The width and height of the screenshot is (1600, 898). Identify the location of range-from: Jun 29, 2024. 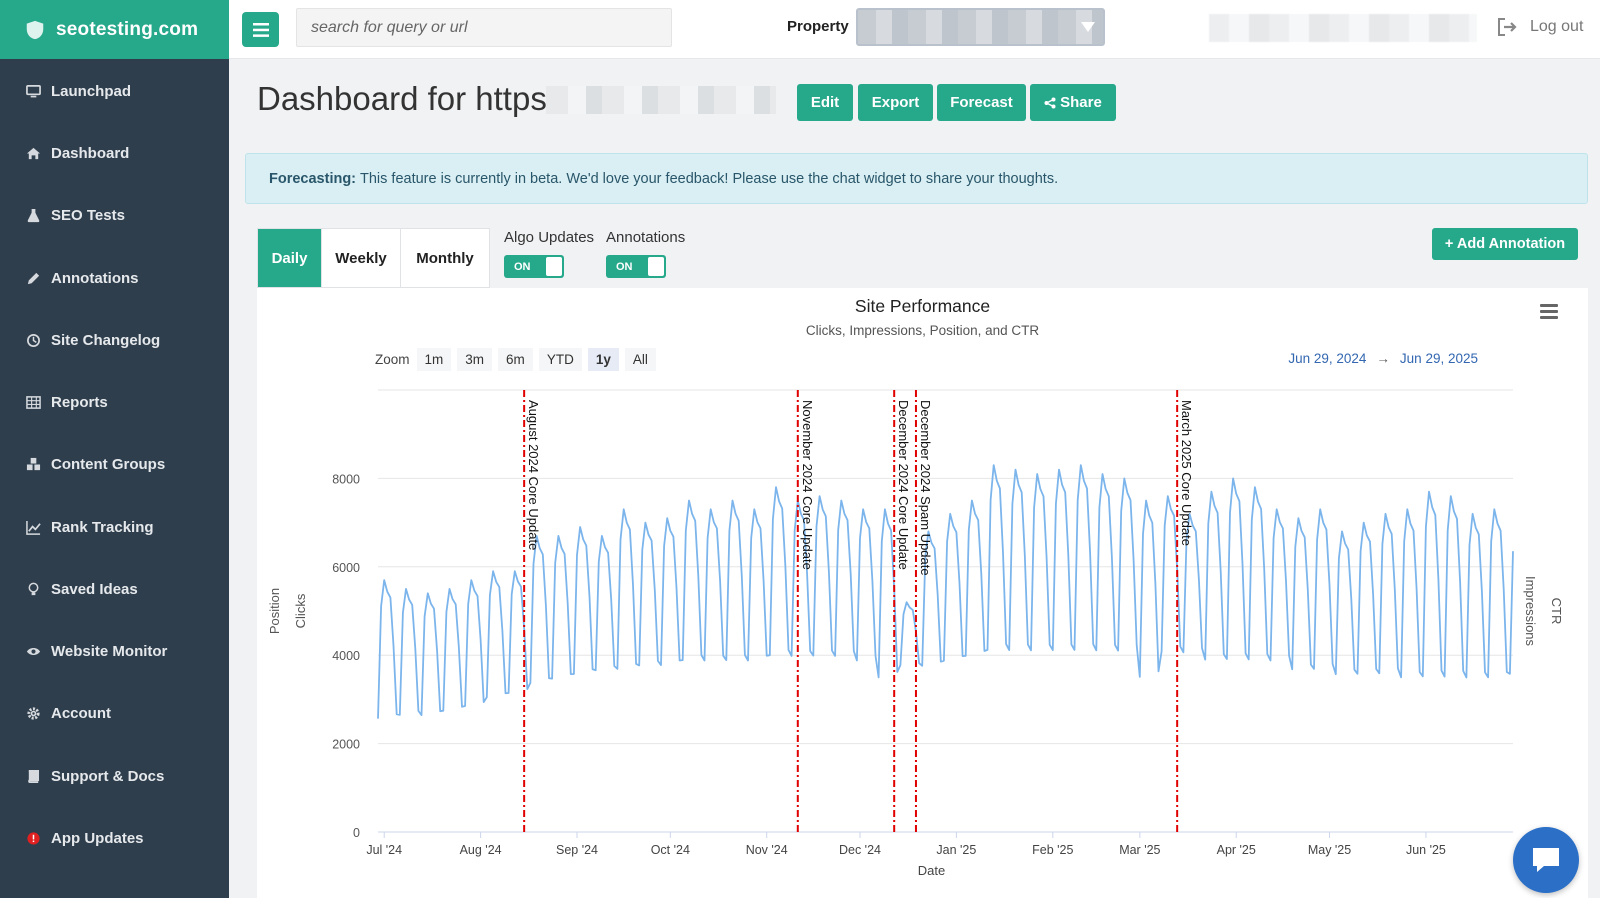
(1327, 358).